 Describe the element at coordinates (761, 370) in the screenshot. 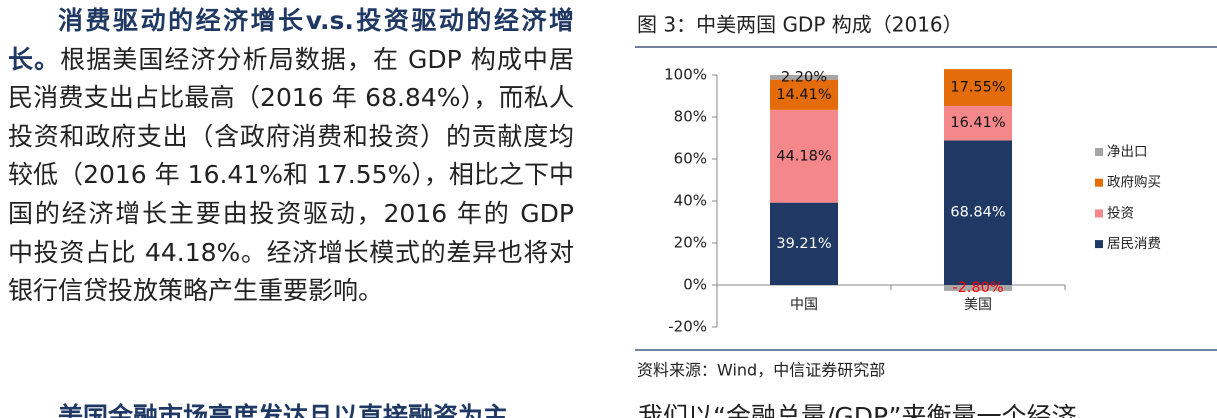

I see `source: 资料来源：Wind，中信证券研究部` at that location.